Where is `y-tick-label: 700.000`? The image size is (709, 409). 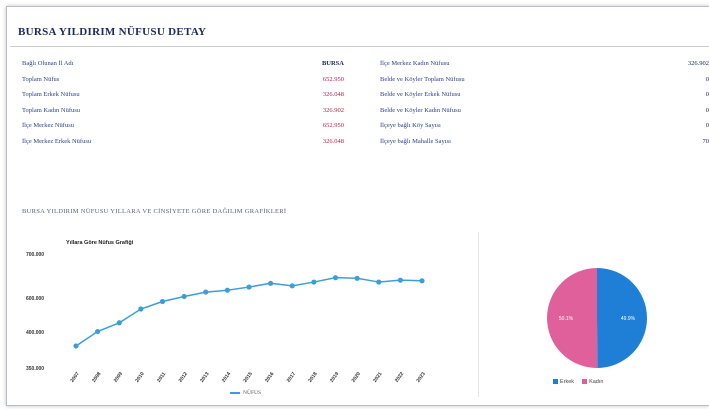
y-tick-label: 700.000 is located at coordinates (35, 255).